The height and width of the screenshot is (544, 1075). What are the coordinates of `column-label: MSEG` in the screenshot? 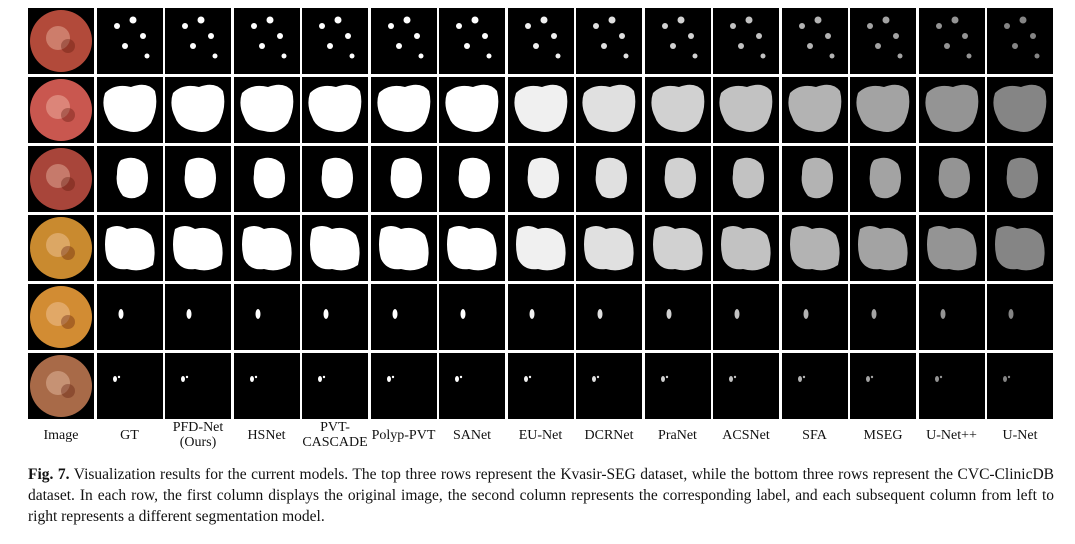 It's located at (883, 435).